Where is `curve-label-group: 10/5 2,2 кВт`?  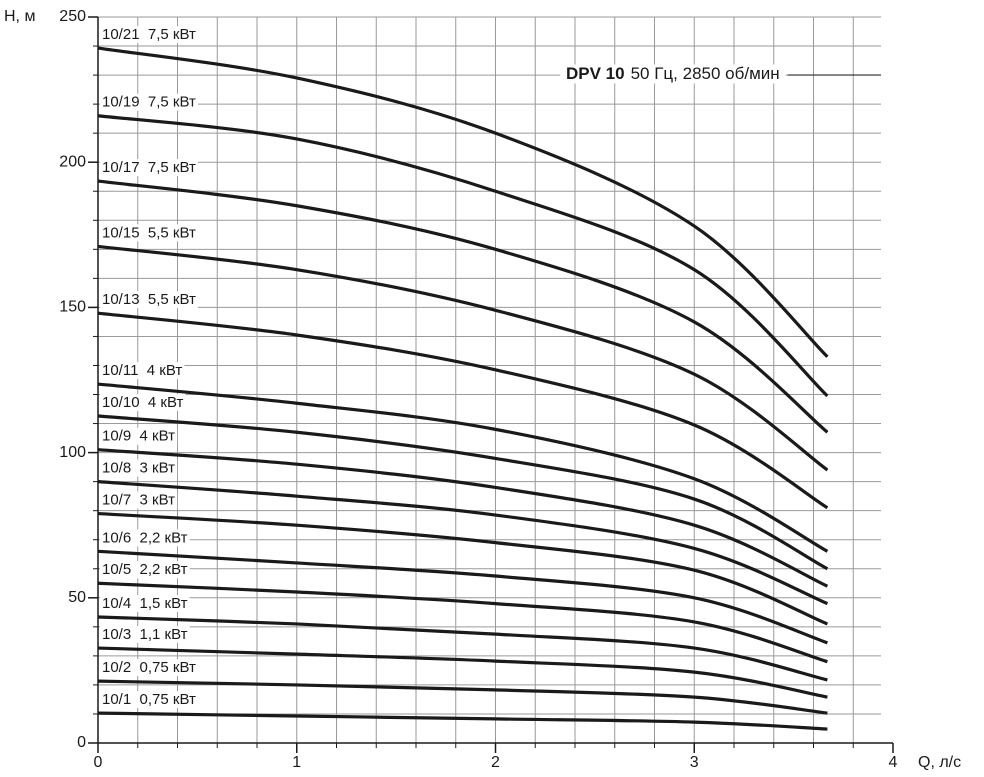
curve-label-group: 10/5 2,2 кВт is located at coordinates (145, 570).